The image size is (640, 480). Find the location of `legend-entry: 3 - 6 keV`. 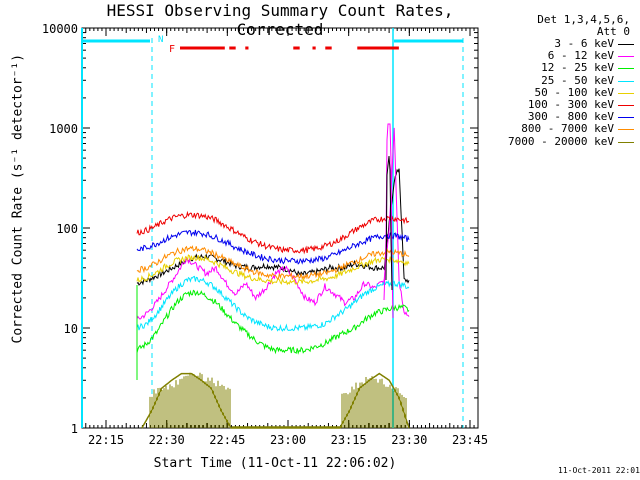

legend-entry: 3 - 6 keV is located at coordinates (561, 44).